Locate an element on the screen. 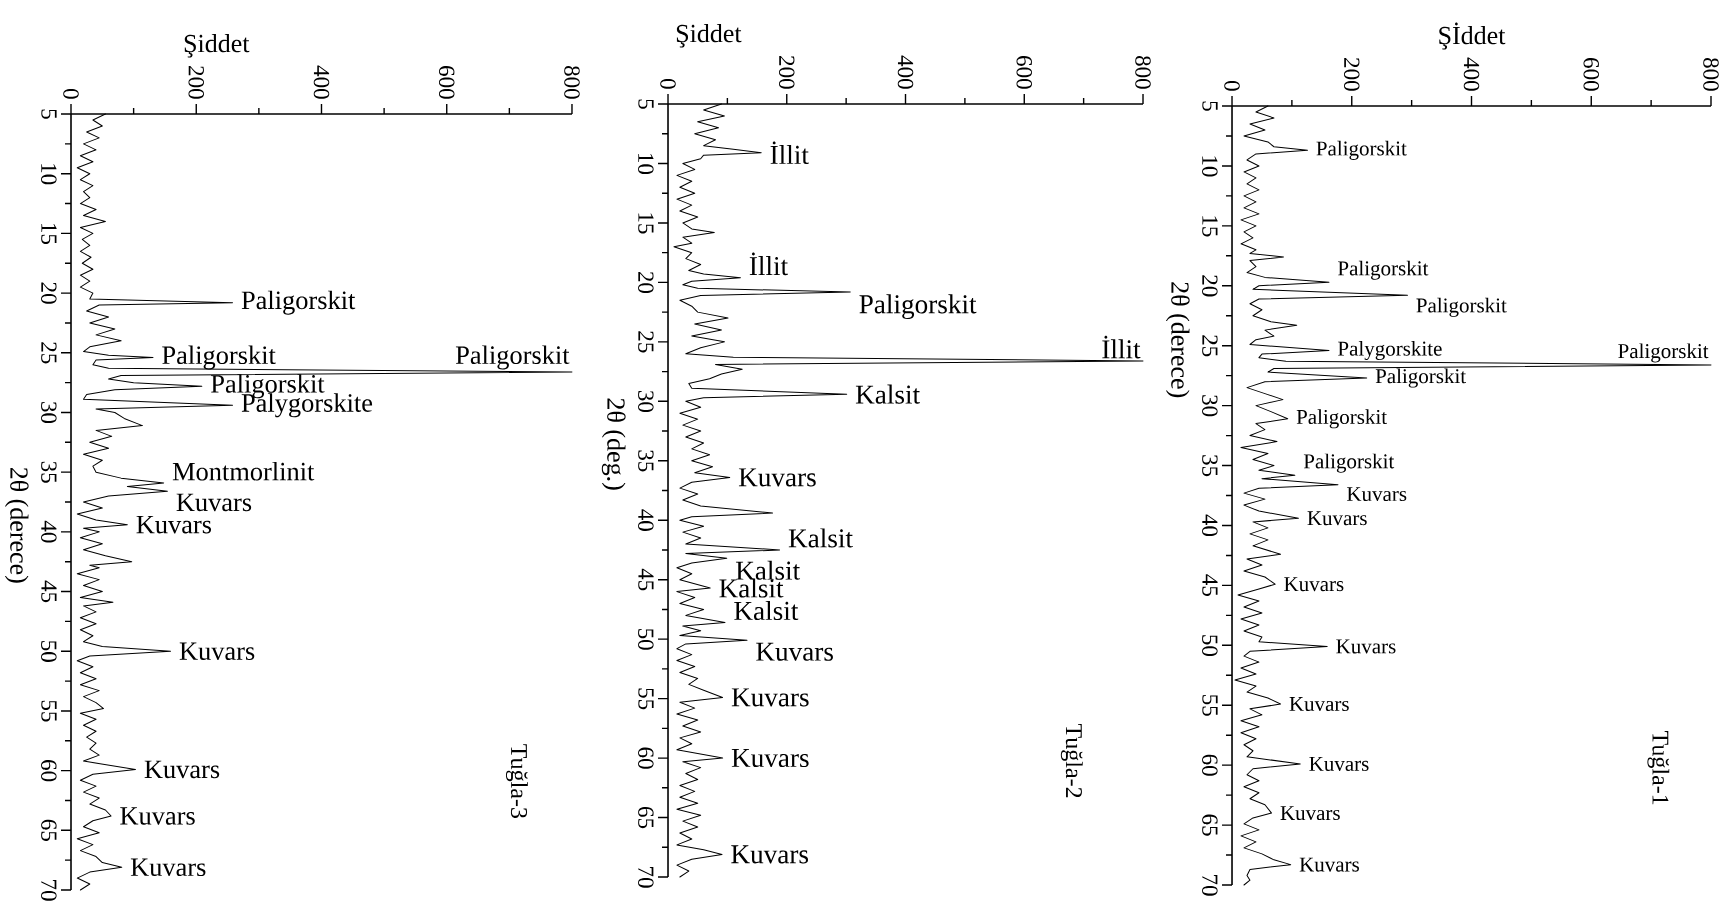  y-tick-label: 65 is located at coordinates (646, 818).